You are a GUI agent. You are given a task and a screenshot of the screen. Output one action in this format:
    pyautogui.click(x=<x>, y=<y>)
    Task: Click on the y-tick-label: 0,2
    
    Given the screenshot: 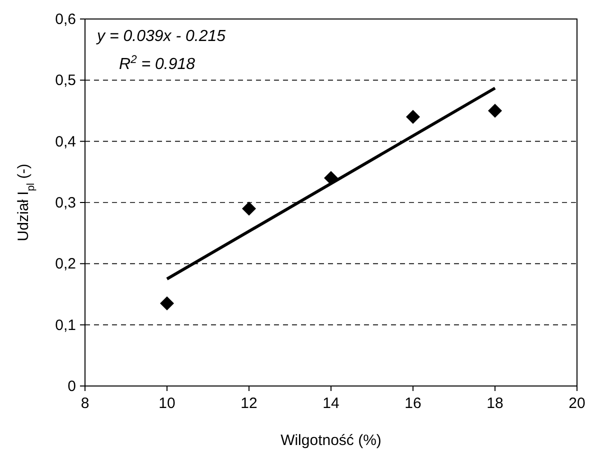 What is the action you would take?
    pyautogui.click(x=65, y=264)
    